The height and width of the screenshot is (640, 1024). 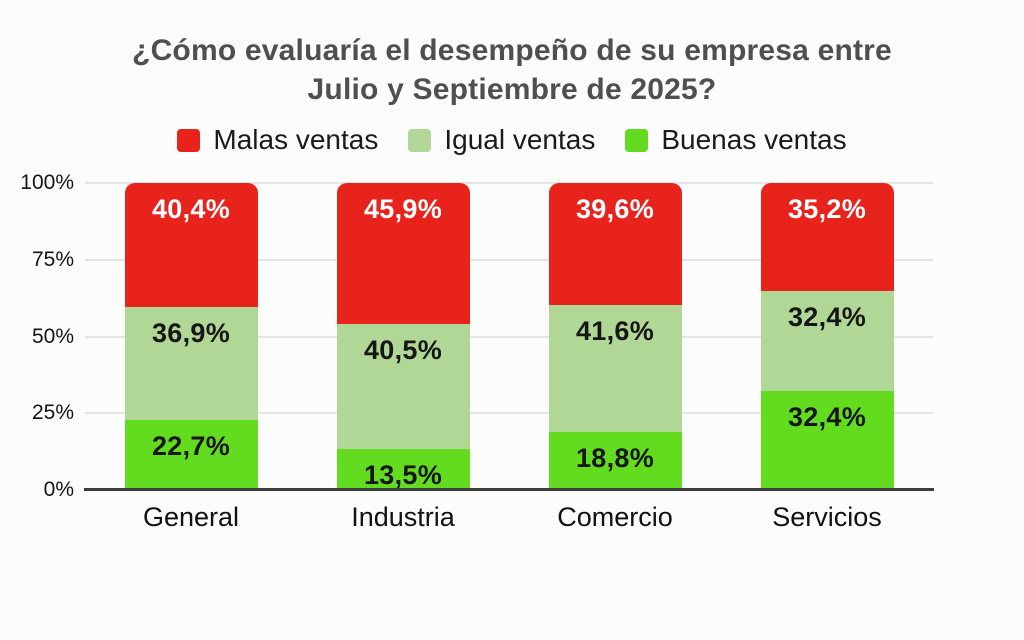 I want to click on bar-value-label: 40,4%, so click(x=191, y=209).